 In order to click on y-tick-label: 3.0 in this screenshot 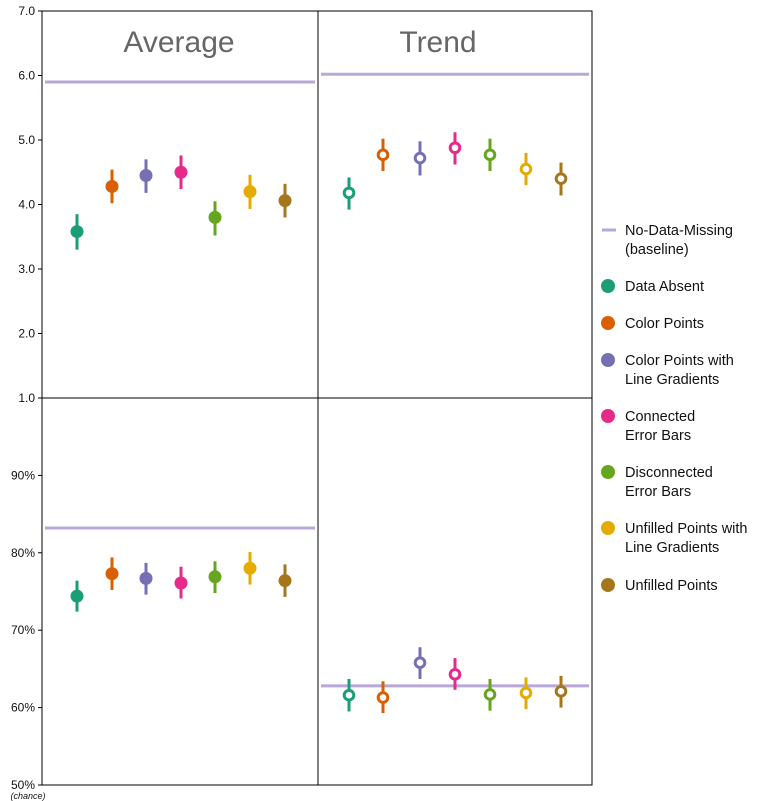, I will do `click(26, 269)`.